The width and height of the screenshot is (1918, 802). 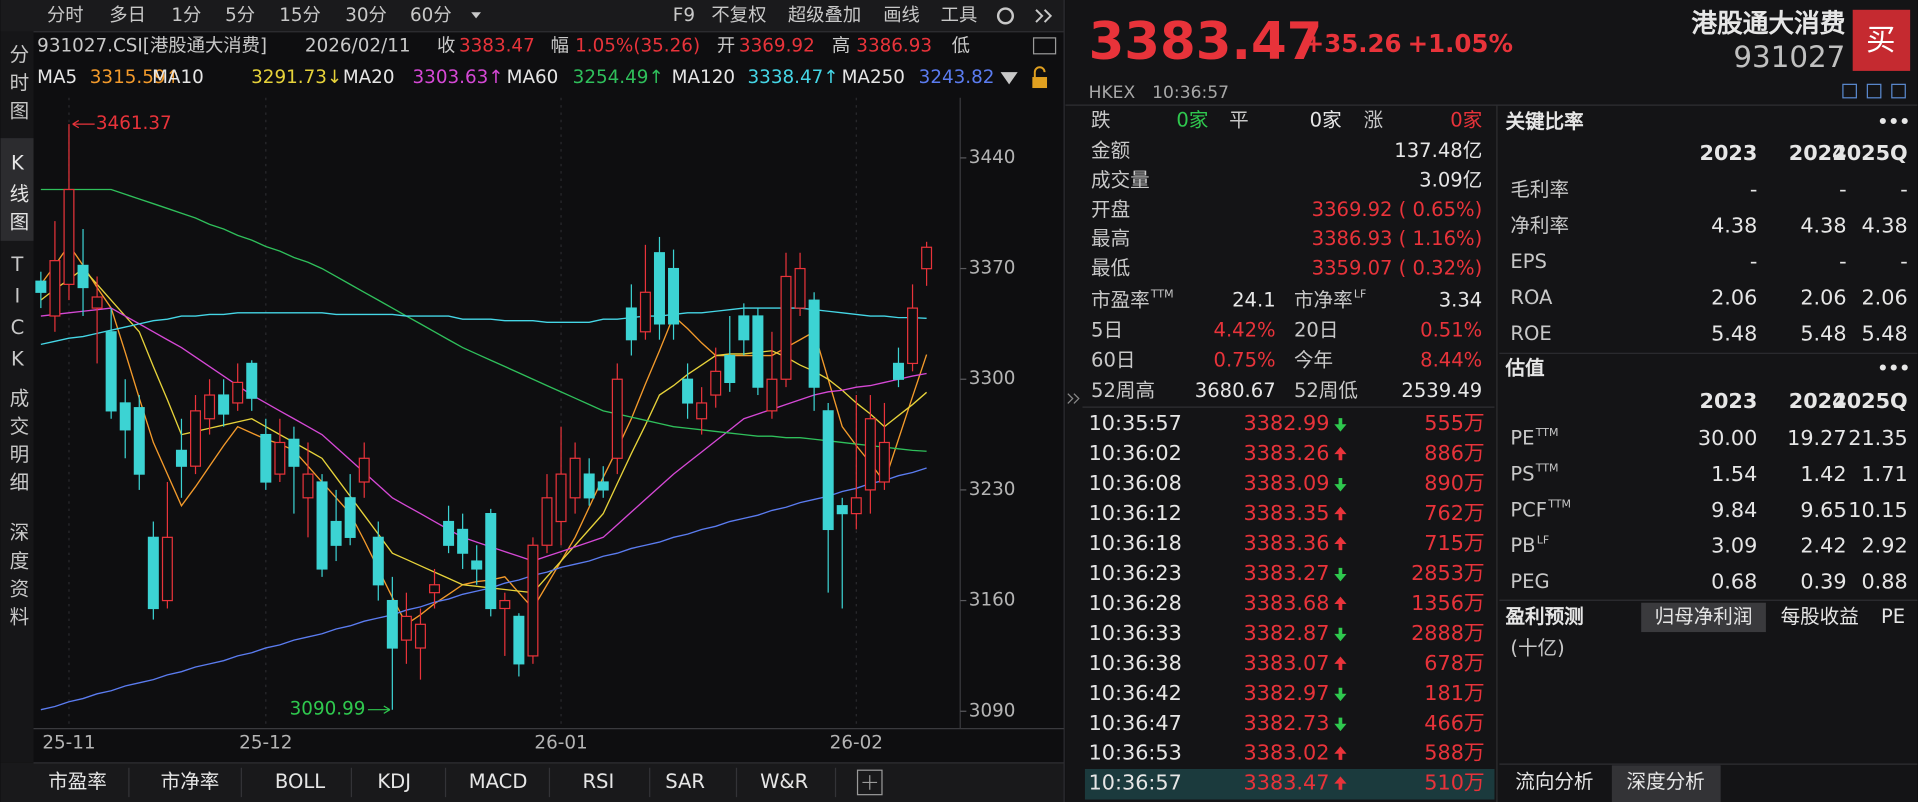 I want to click on stat-value: 8.44%, so click(x=1451, y=360).